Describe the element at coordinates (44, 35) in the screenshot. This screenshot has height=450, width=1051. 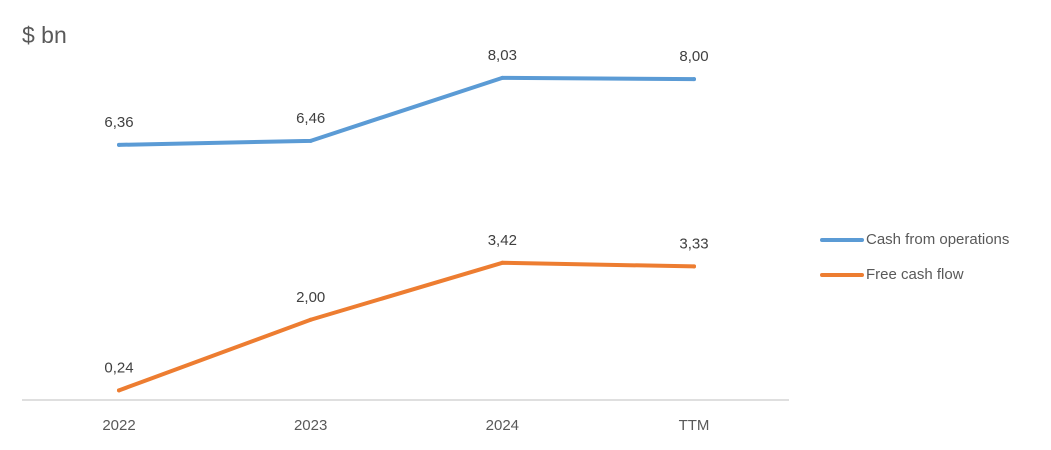
I see `chart-title: $ bn` at that location.